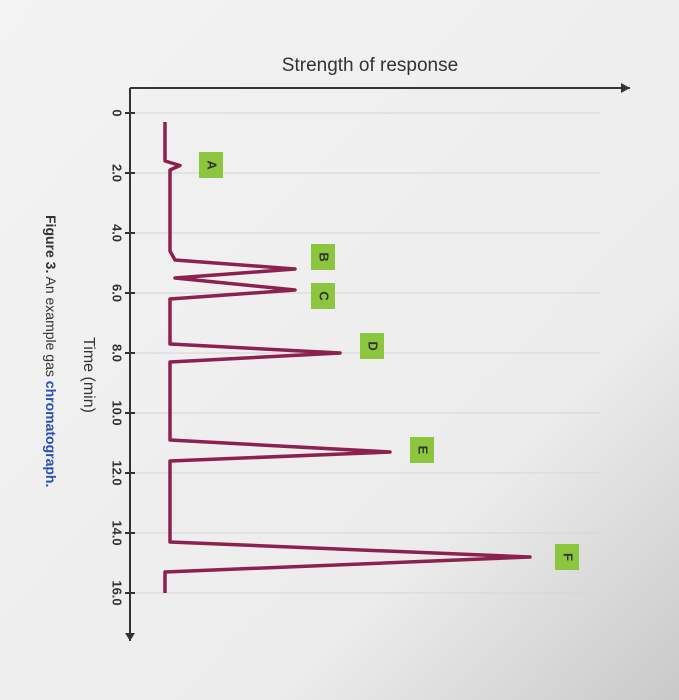  Describe the element at coordinates (117, 293) in the screenshot. I see `x-tick-label: 6.0` at that location.